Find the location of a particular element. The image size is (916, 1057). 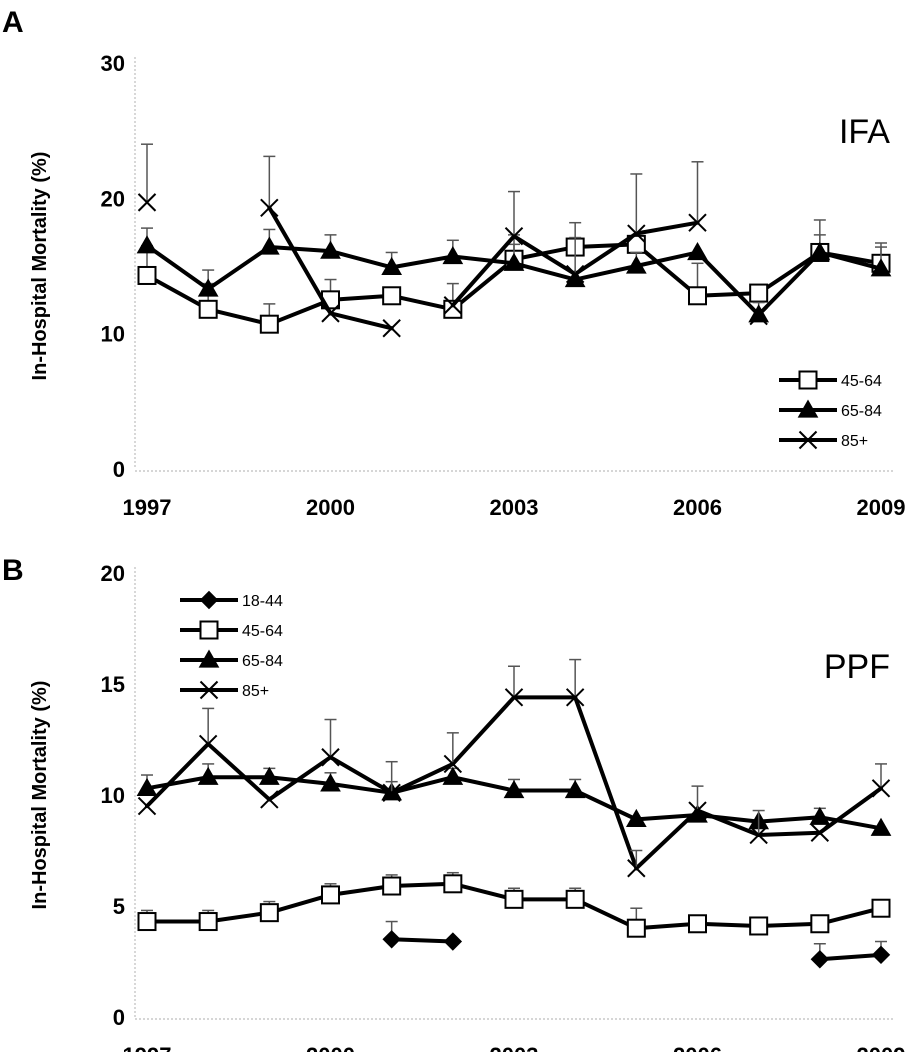

y-tick-label: 5 is located at coordinates (119, 906).